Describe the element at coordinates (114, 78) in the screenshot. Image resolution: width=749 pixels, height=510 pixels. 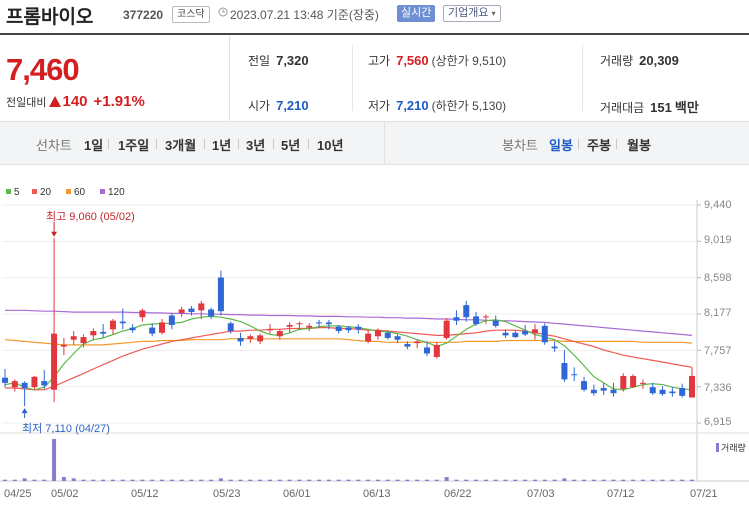
I see `price-summary: 7,460 전일대비 140 +1.91%` at that location.